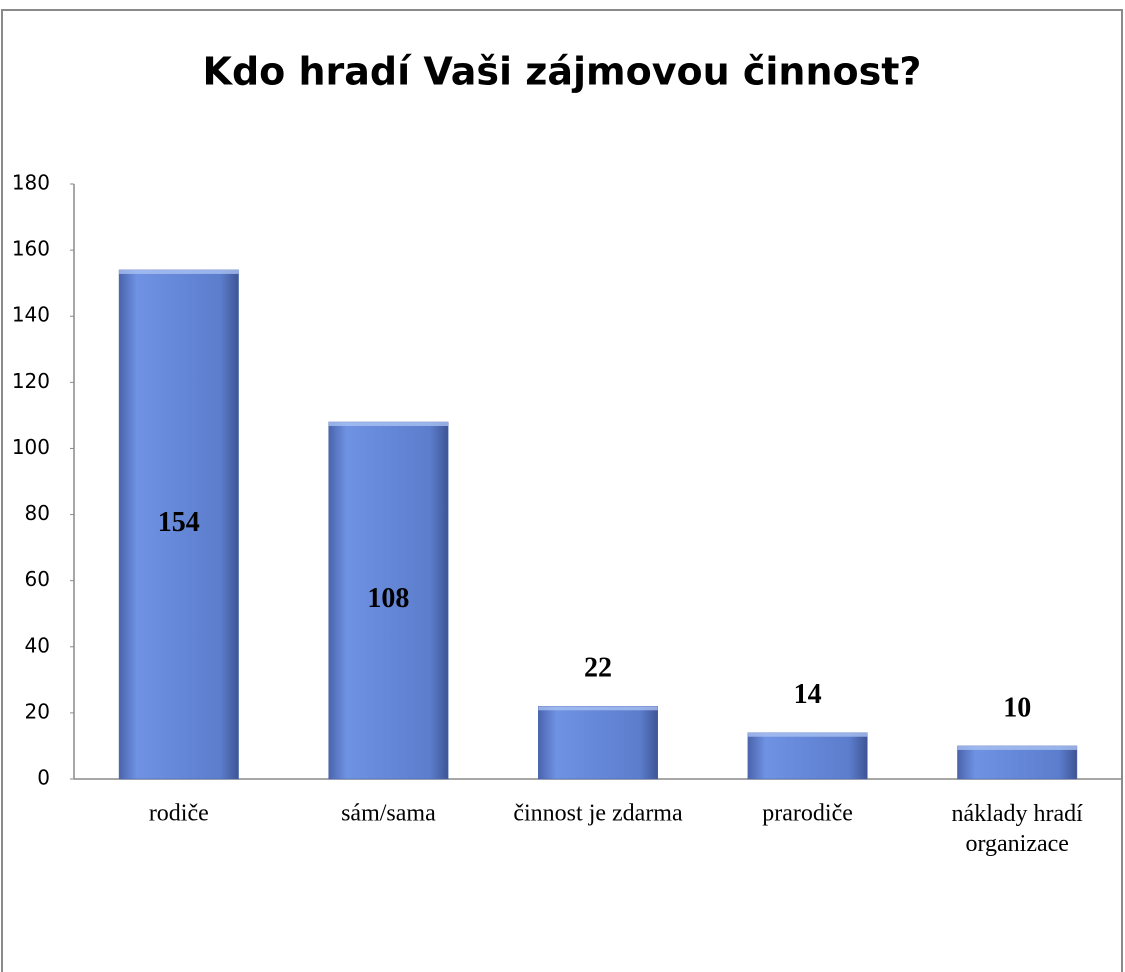  What do you see at coordinates (37, 513) in the screenshot?
I see `y-tick-label: 80` at bounding box center [37, 513].